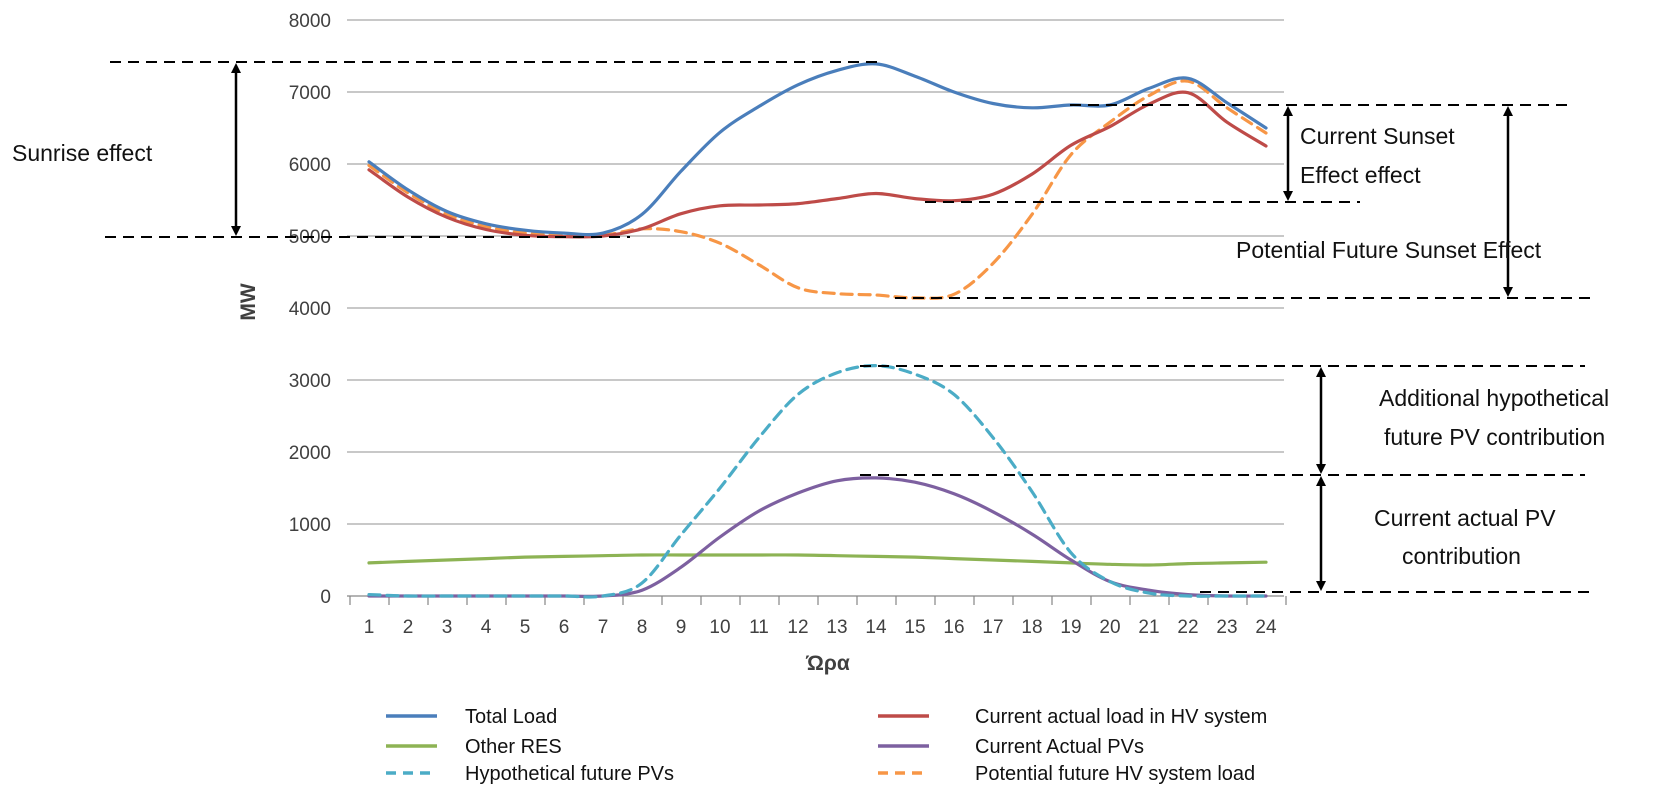  Describe the element at coordinates (1494, 437) in the screenshot. I see `additional-pv-label-line2: future PV contribution` at that location.